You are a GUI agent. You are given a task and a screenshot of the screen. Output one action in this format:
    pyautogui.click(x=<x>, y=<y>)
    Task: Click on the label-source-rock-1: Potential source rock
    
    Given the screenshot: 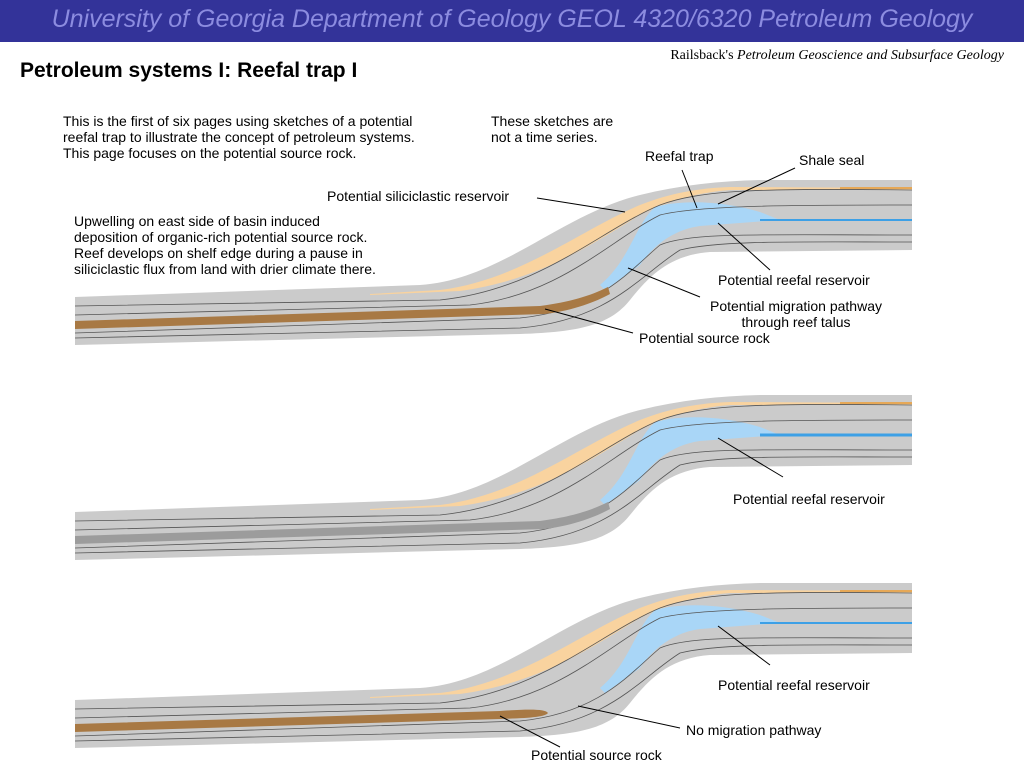 What is the action you would take?
    pyautogui.click(x=704, y=338)
    